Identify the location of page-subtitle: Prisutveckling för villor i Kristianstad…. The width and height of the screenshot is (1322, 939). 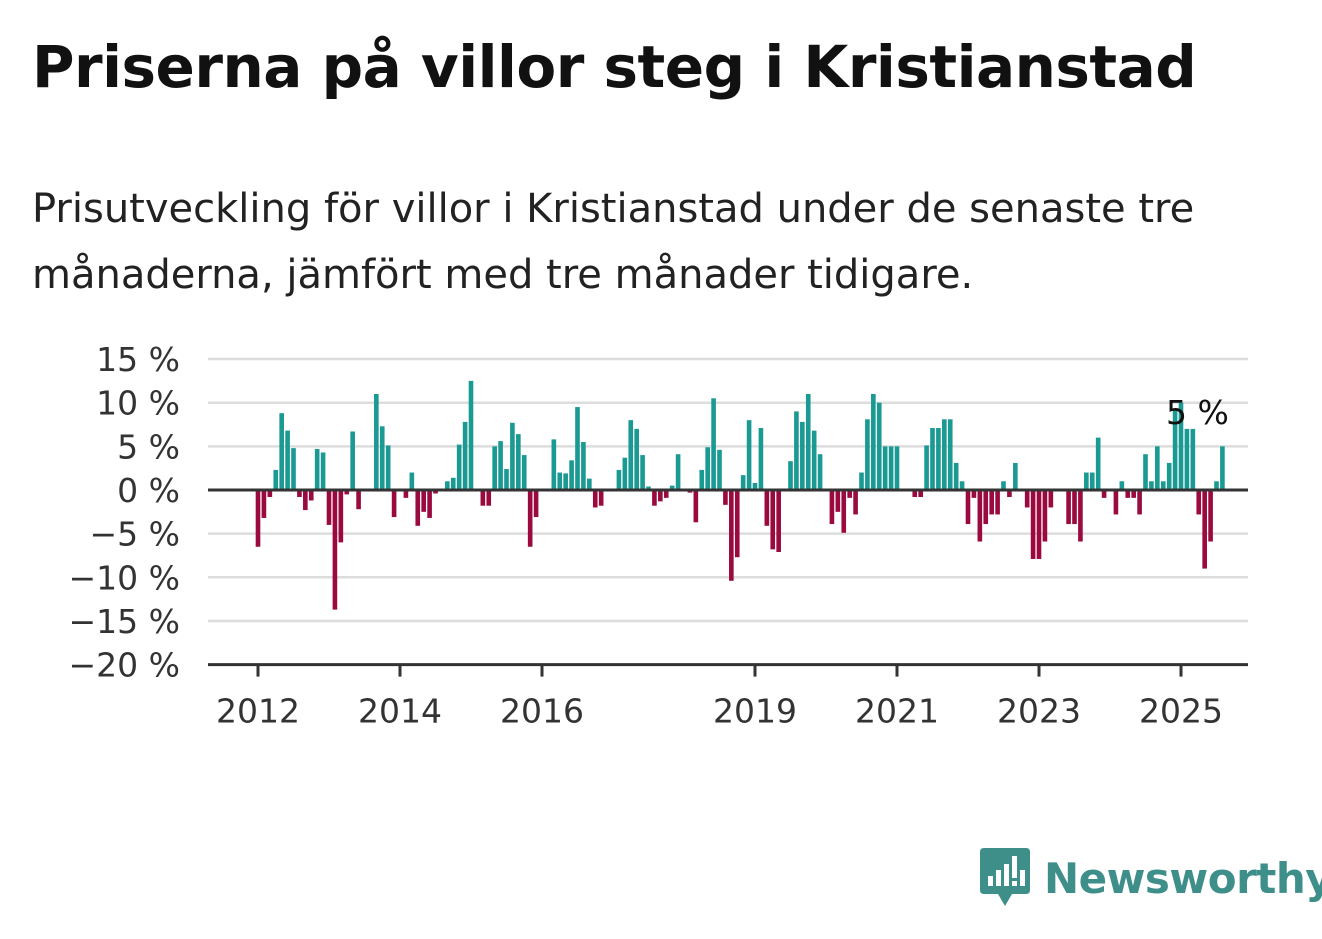
(613, 242).